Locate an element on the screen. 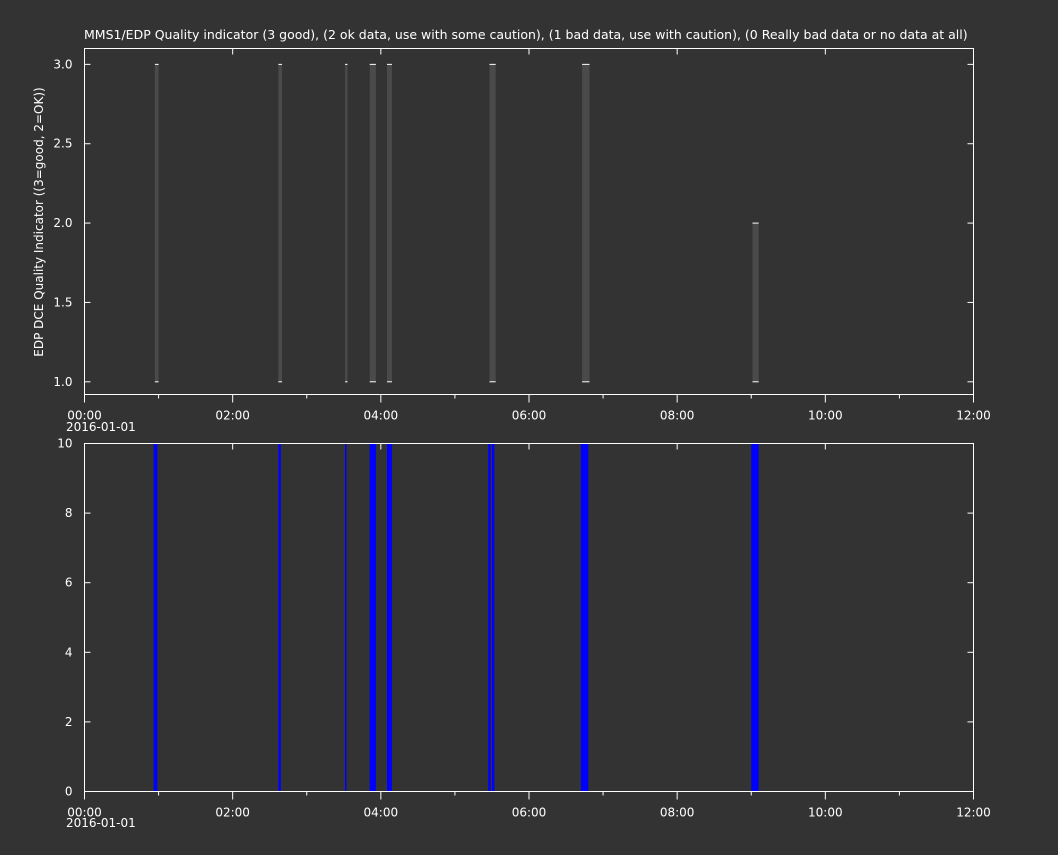 The width and height of the screenshot is (1058, 855). y-tick-label: 2.0 is located at coordinates (62, 223).